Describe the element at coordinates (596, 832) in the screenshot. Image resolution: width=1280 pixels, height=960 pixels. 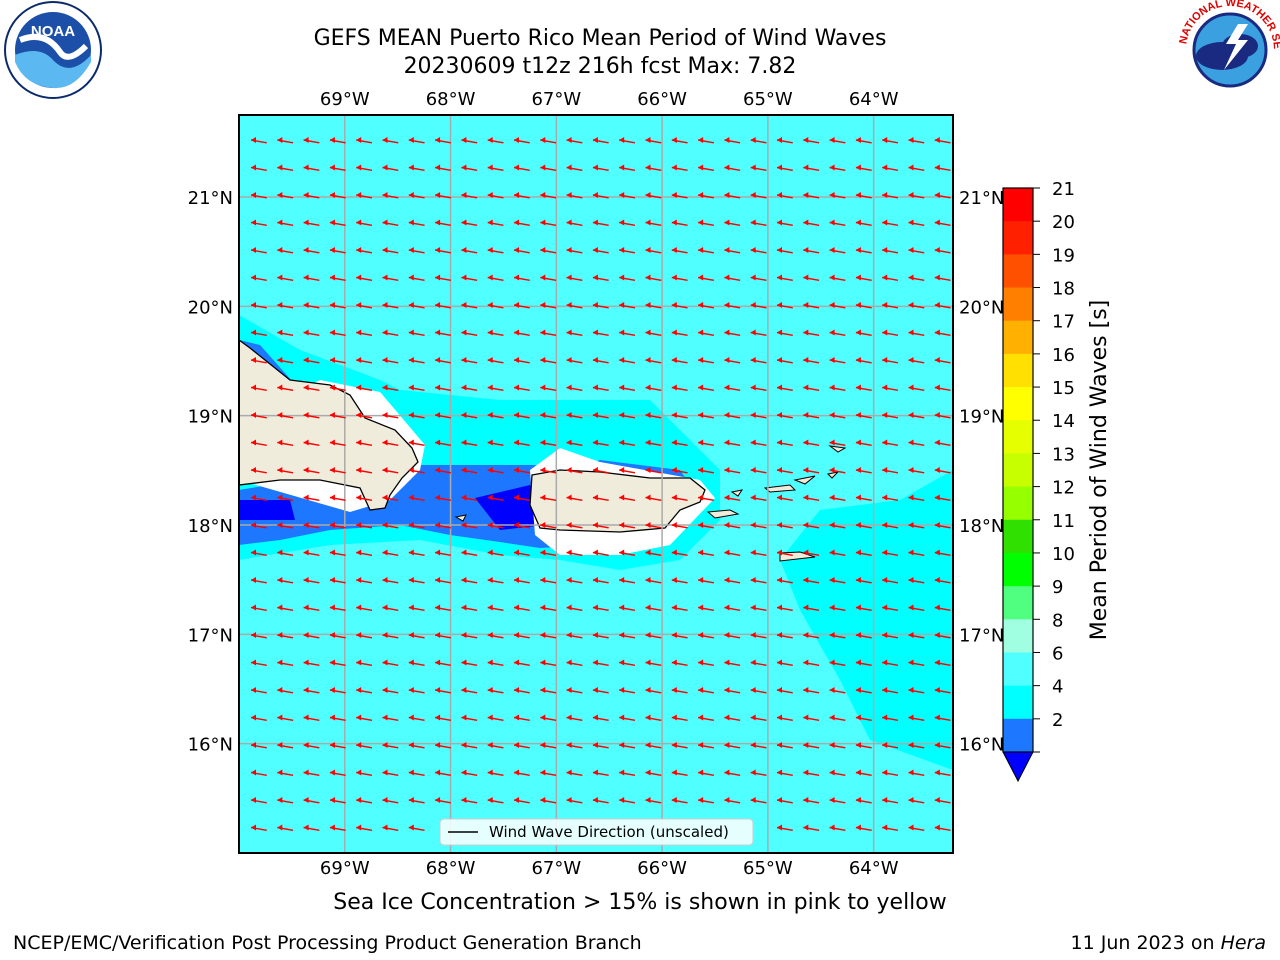
I see `map-legend: Wind Wave Direction (unscaled)` at that location.